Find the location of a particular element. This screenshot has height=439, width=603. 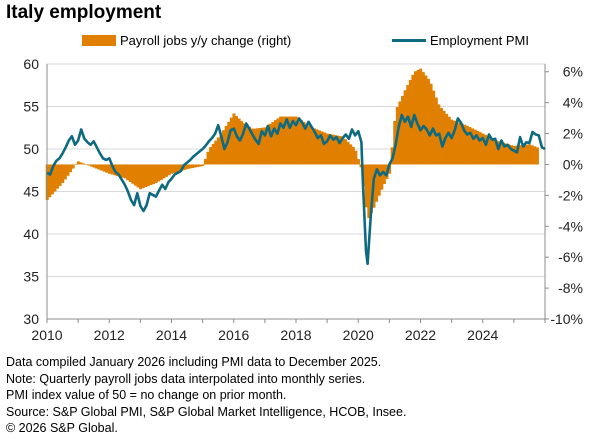

legend-item-payroll: Payroll jobs y/y change (right) is located at coordinates (186, 40).